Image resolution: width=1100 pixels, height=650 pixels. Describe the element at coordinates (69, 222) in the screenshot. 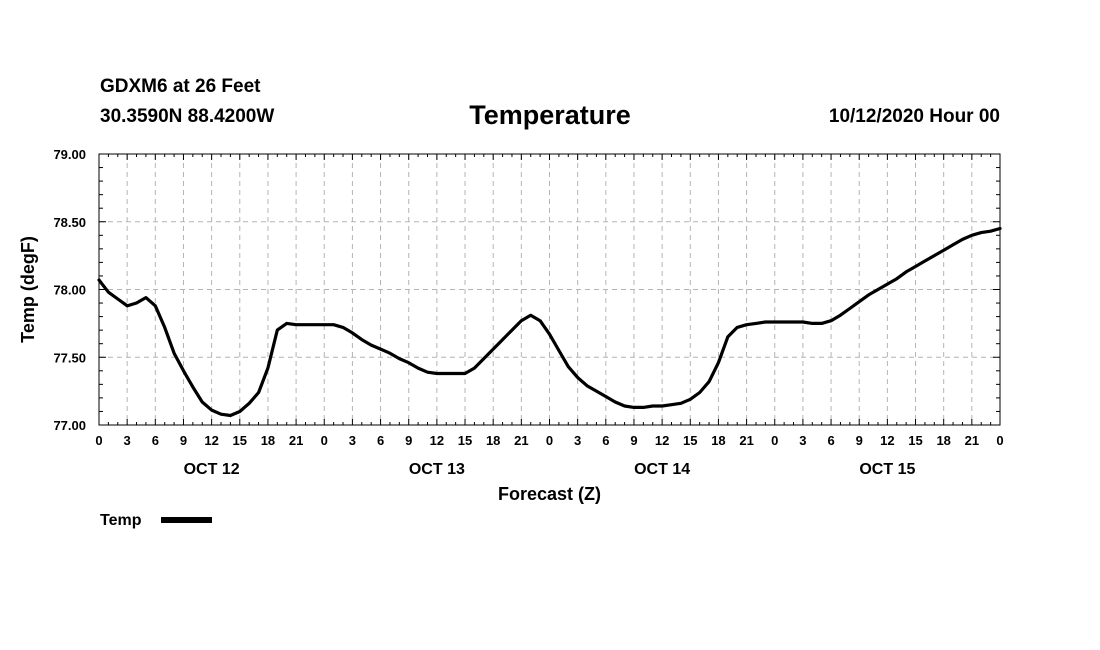

I see `y-tick-label: 78.50` at that location.